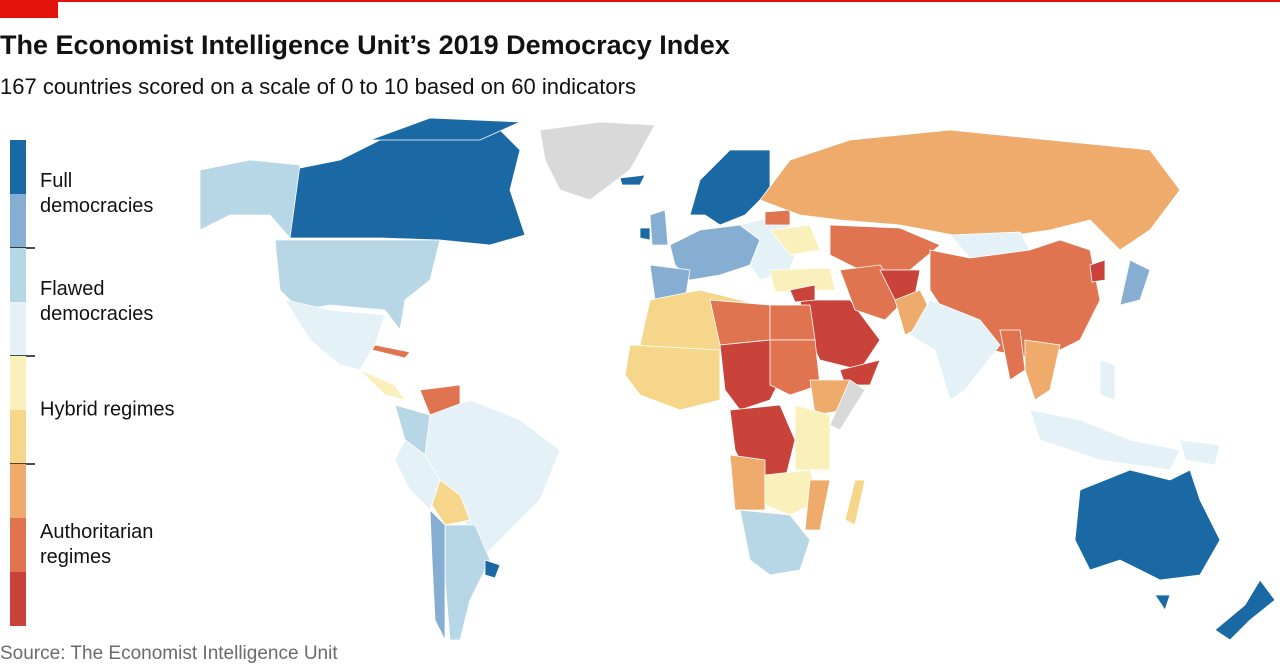 The width and height of the screenshot is (1280, 671). I want to click on ireland, so click(645, 234).